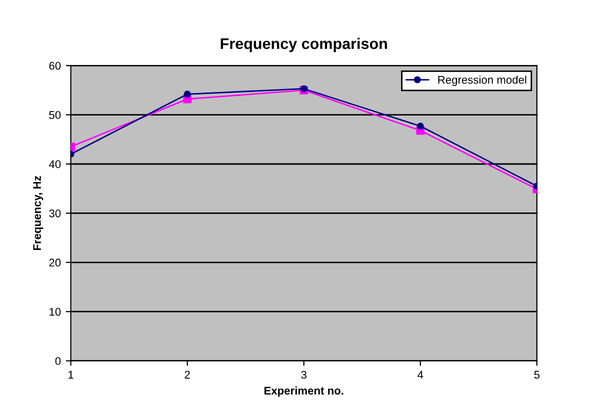 The width and height of the screenshot is (590, 410). I want to click on x-tick-label: 3, so click(303, 374).